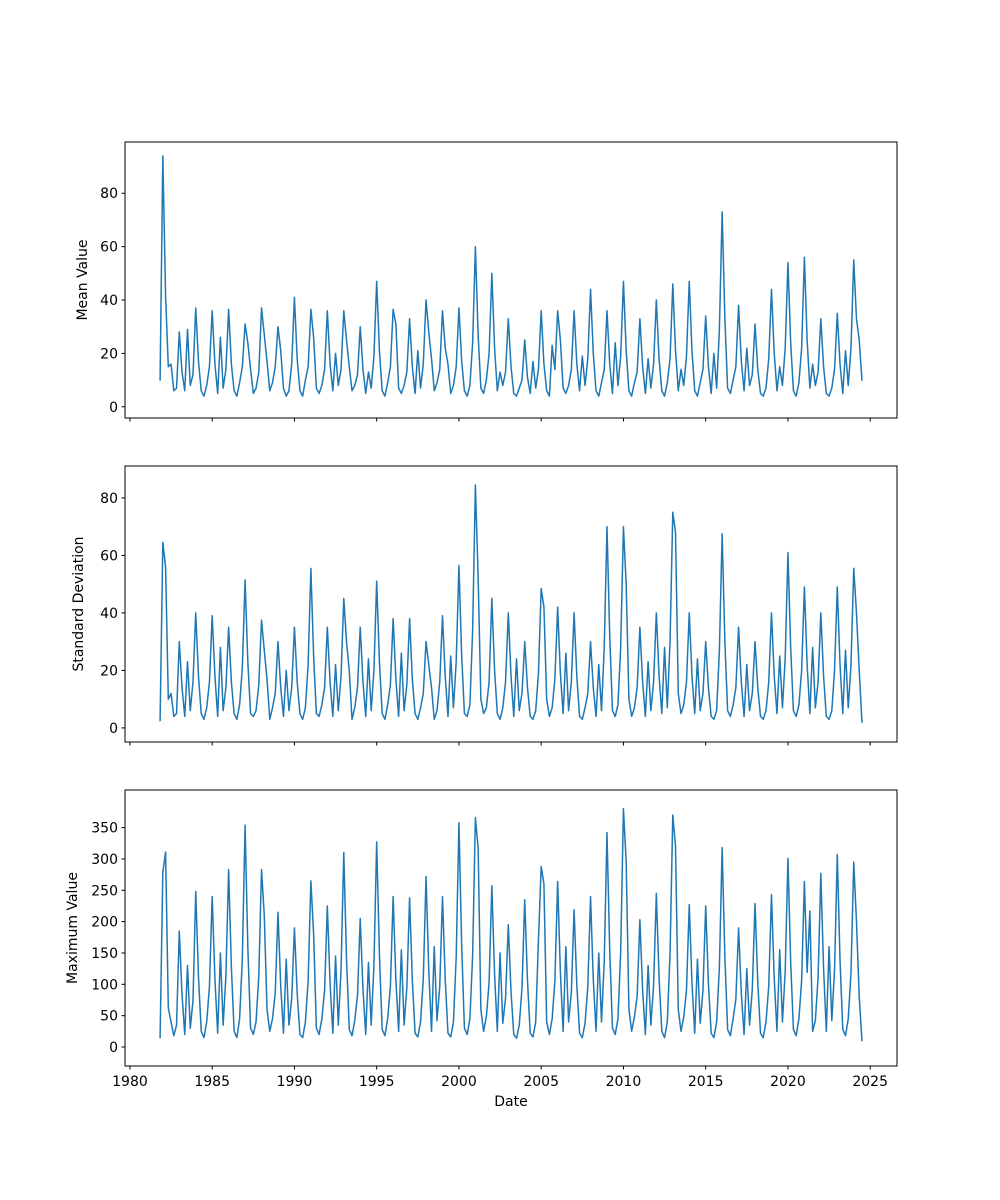  Describe the element at coordinates (459, 1082) in the screenshot. I see `x-tick-label: 2000` at that location.